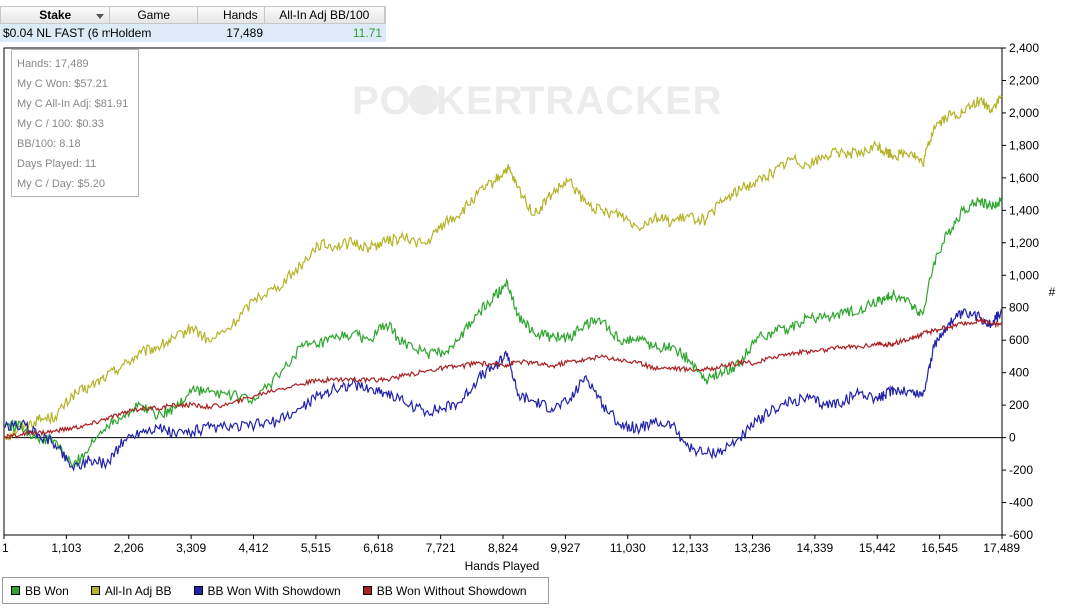 Image resolution: width=1072 pixels, height=610 pixels. Describe the element at coordinates (193, 33) in the screenshot. I see `table-row: $0.04 NL FAST (6 ma Holdem 17,489 11.71` at that location.